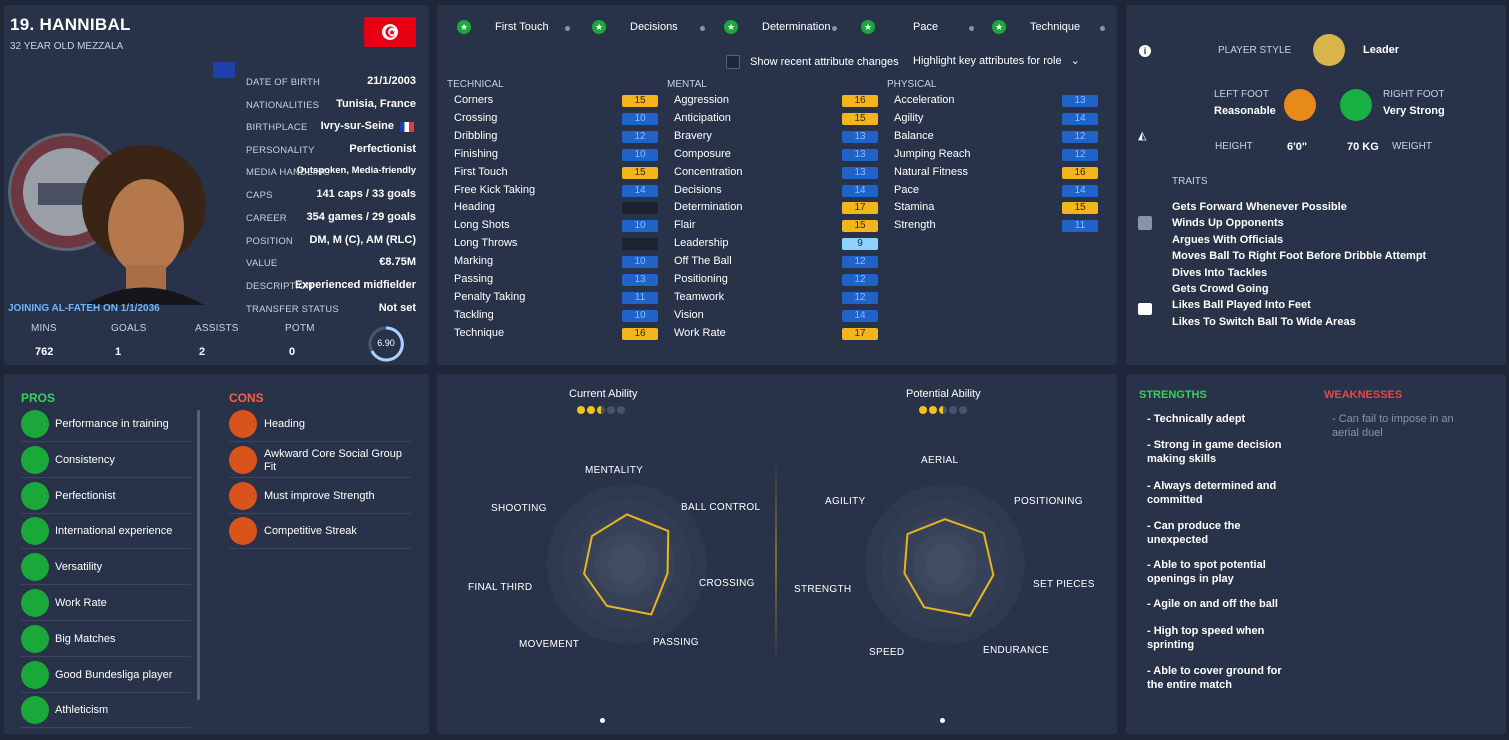 The height and width of the screenshot is (740, 1509). Describe the element at coordinates (284, 424) in the screenshot. I see `con-label: Heading` at that location.